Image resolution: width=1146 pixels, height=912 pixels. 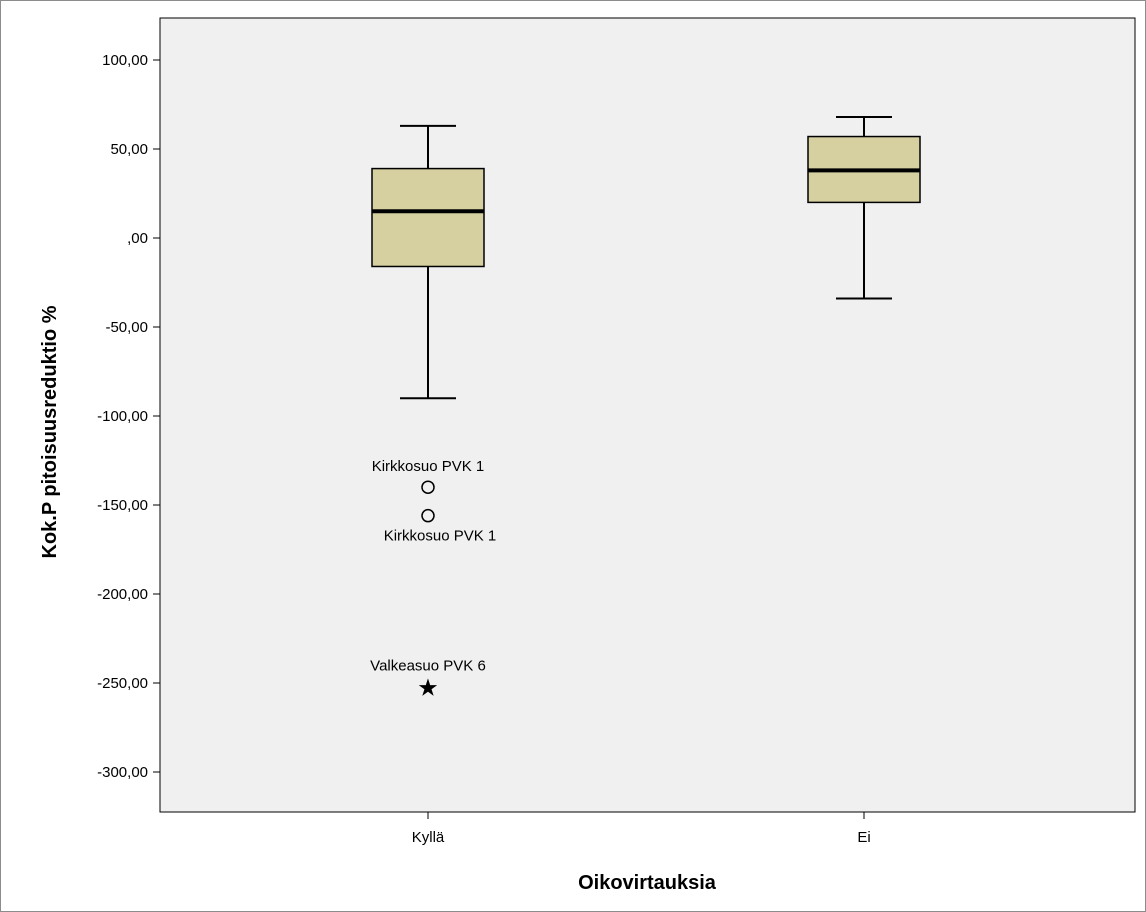 I want to click on x-axis: Kyllä Ei, so click(x=641, y=829).